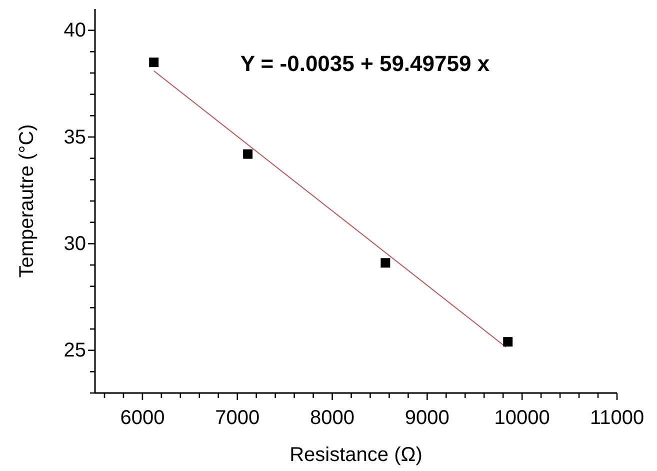  I want to click on annotation: Y = -0.0035 + 59.49759 x, so click(365, 63).